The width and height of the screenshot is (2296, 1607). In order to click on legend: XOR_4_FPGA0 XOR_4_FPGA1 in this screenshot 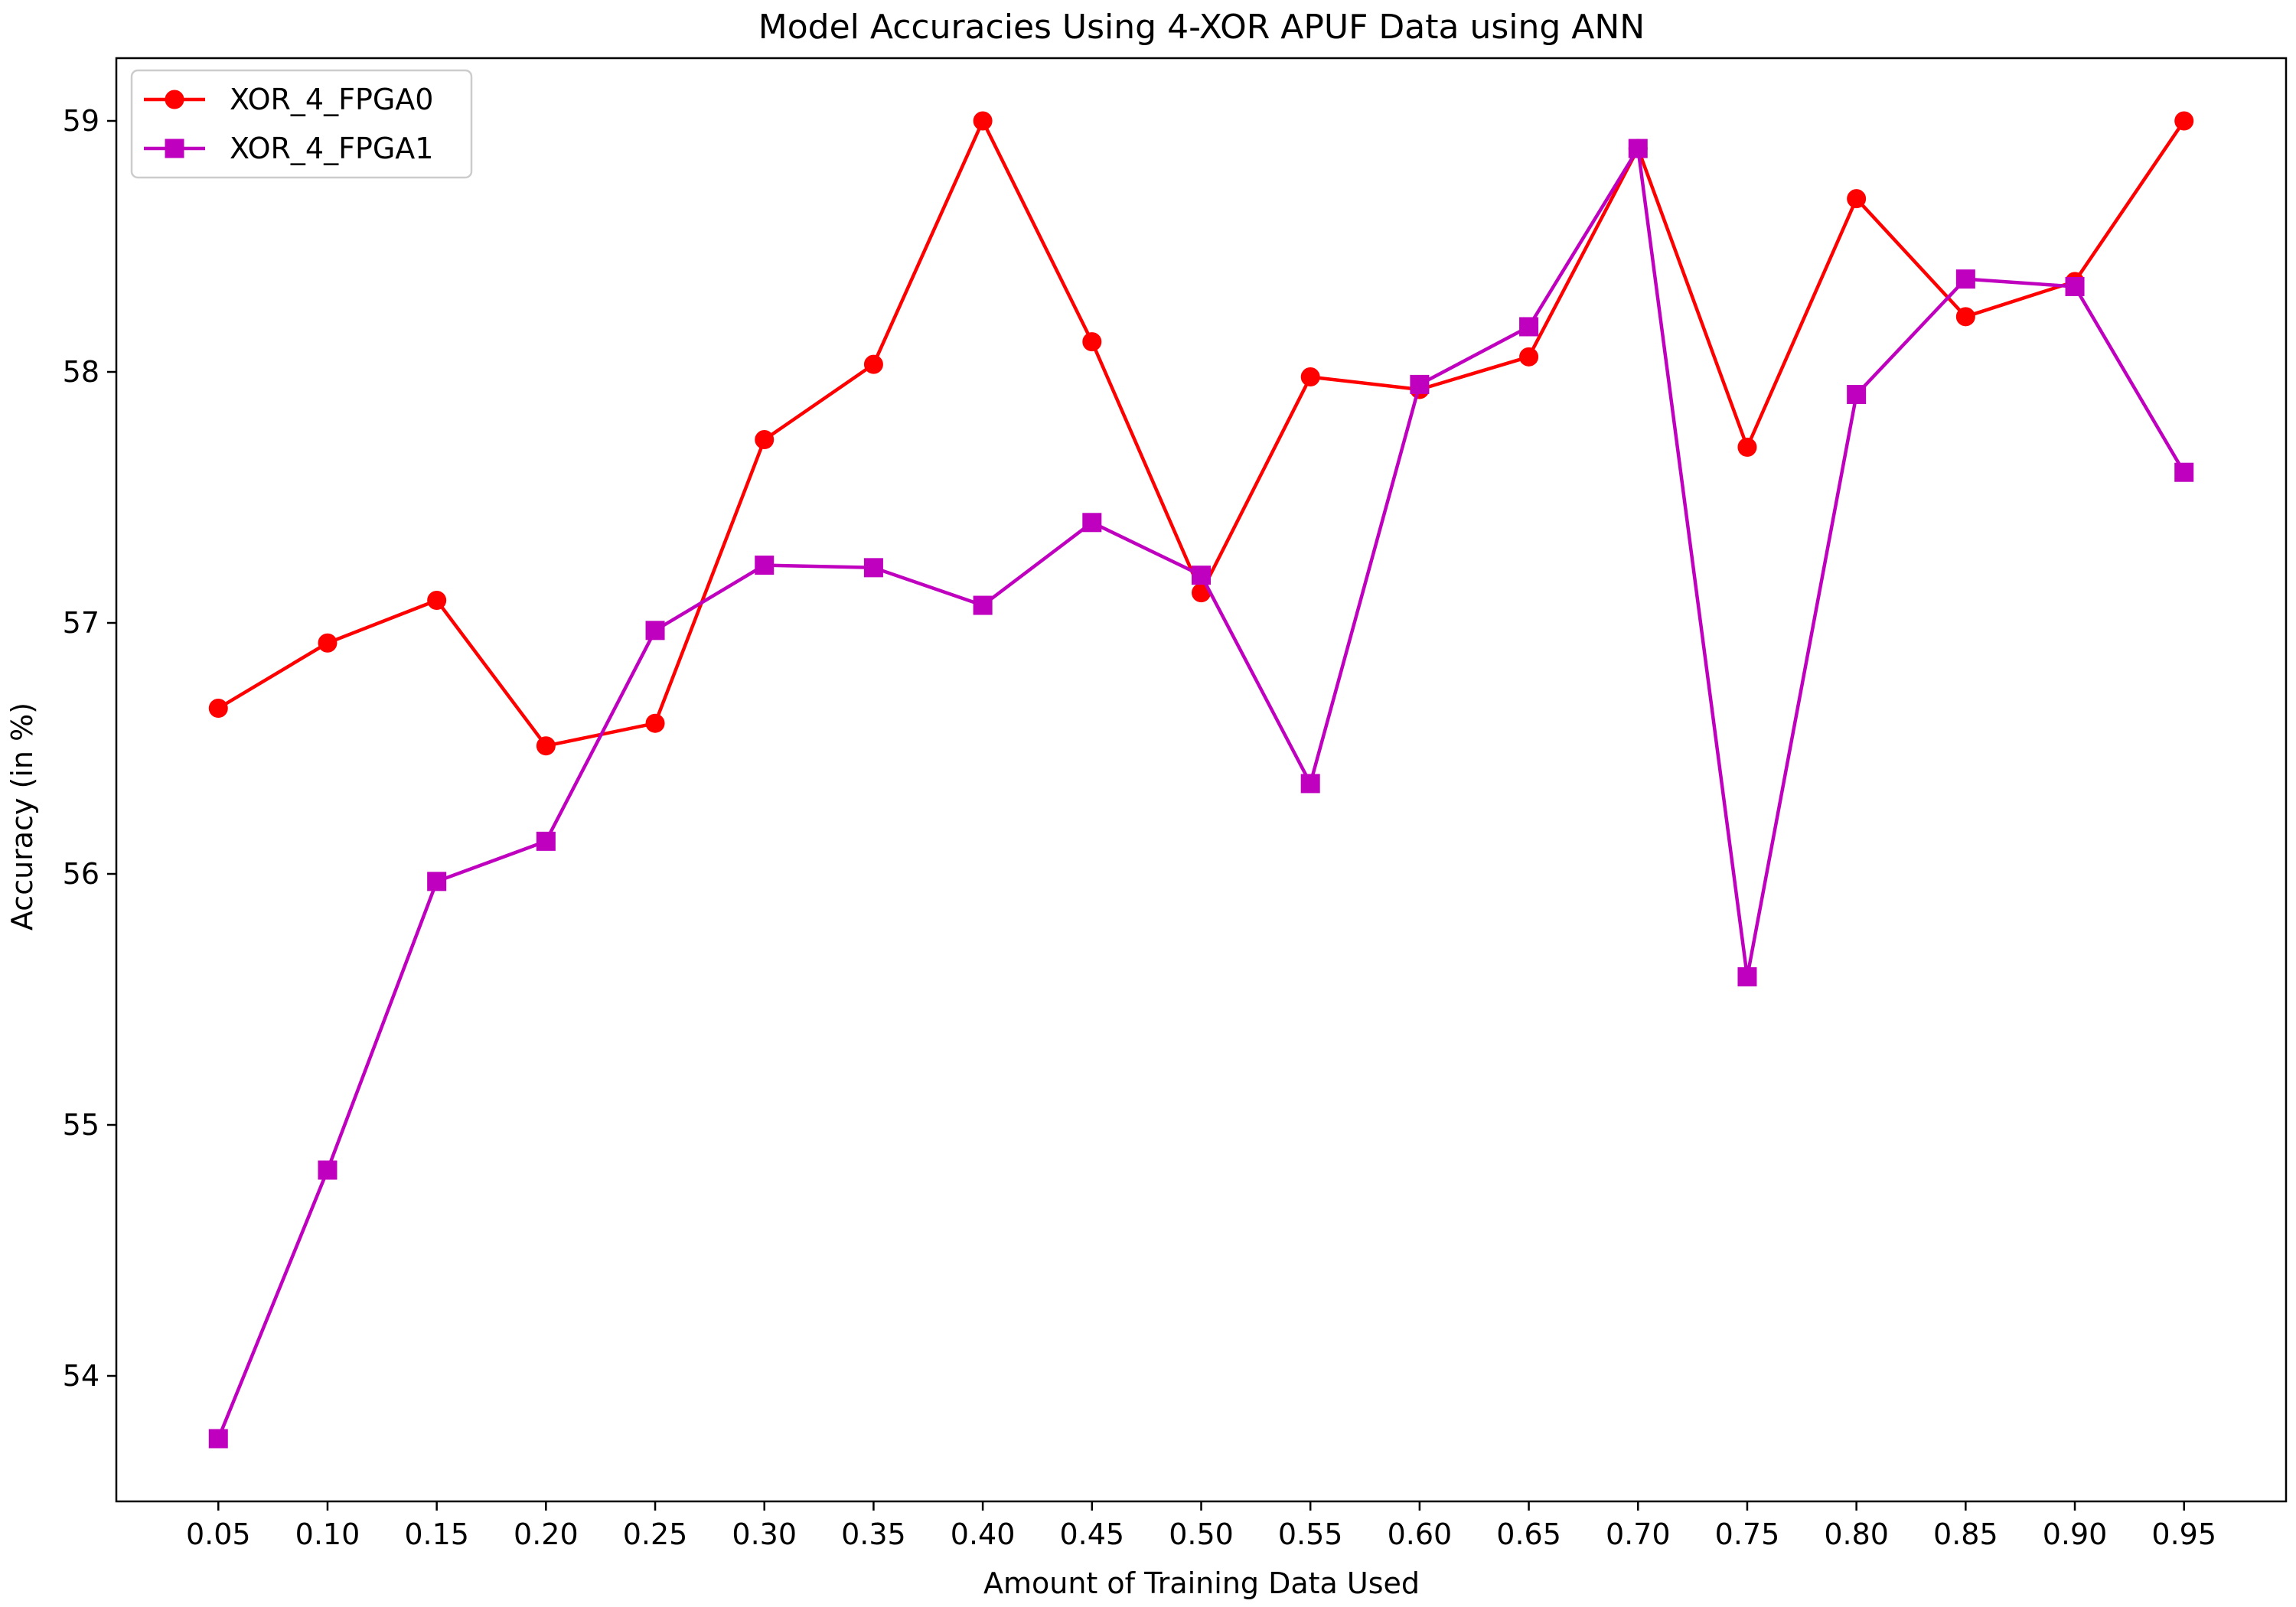, I will do `click(301, 124)`.